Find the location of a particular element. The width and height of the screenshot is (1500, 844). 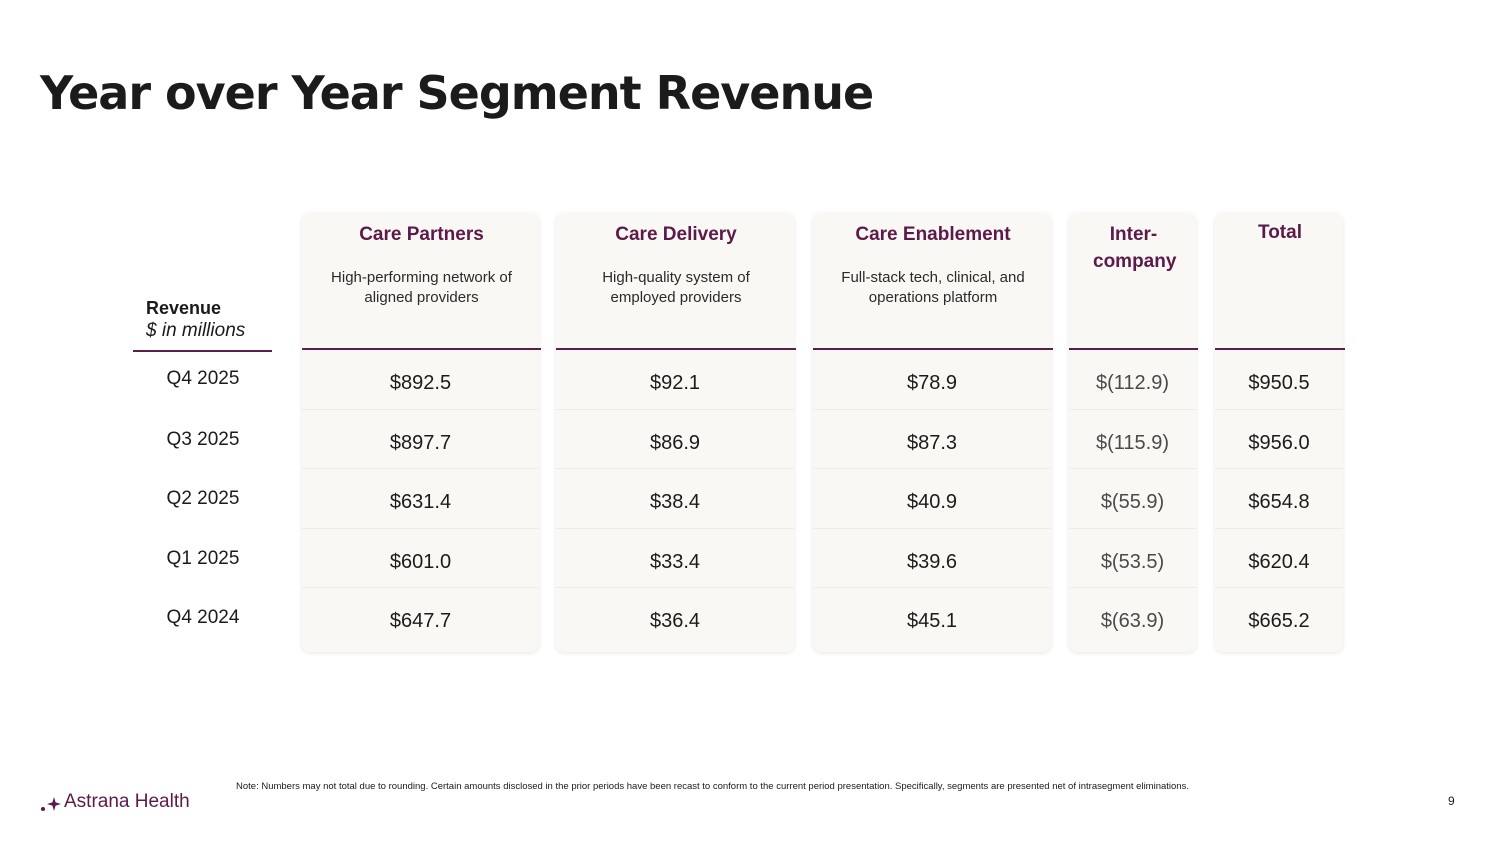

table-cell: $(112.9) is located at coordinates (1132, 380).